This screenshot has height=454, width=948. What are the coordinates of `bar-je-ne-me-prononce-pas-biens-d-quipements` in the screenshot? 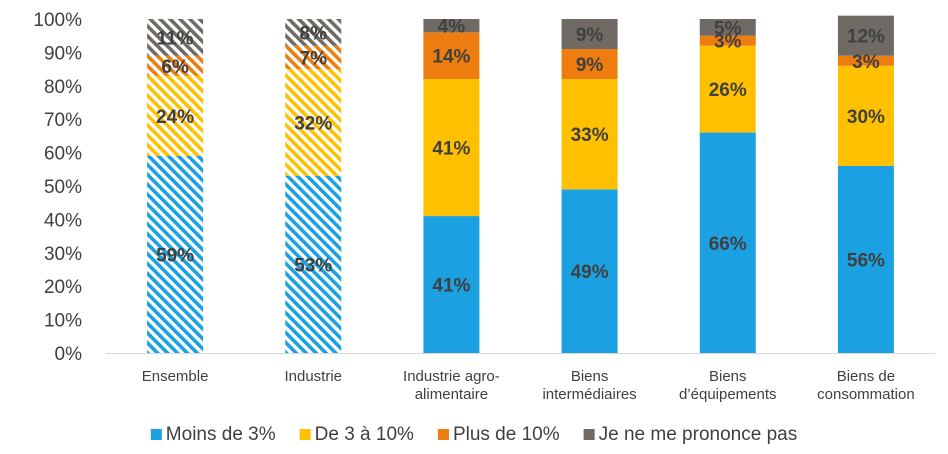 It's located at (727, 27).